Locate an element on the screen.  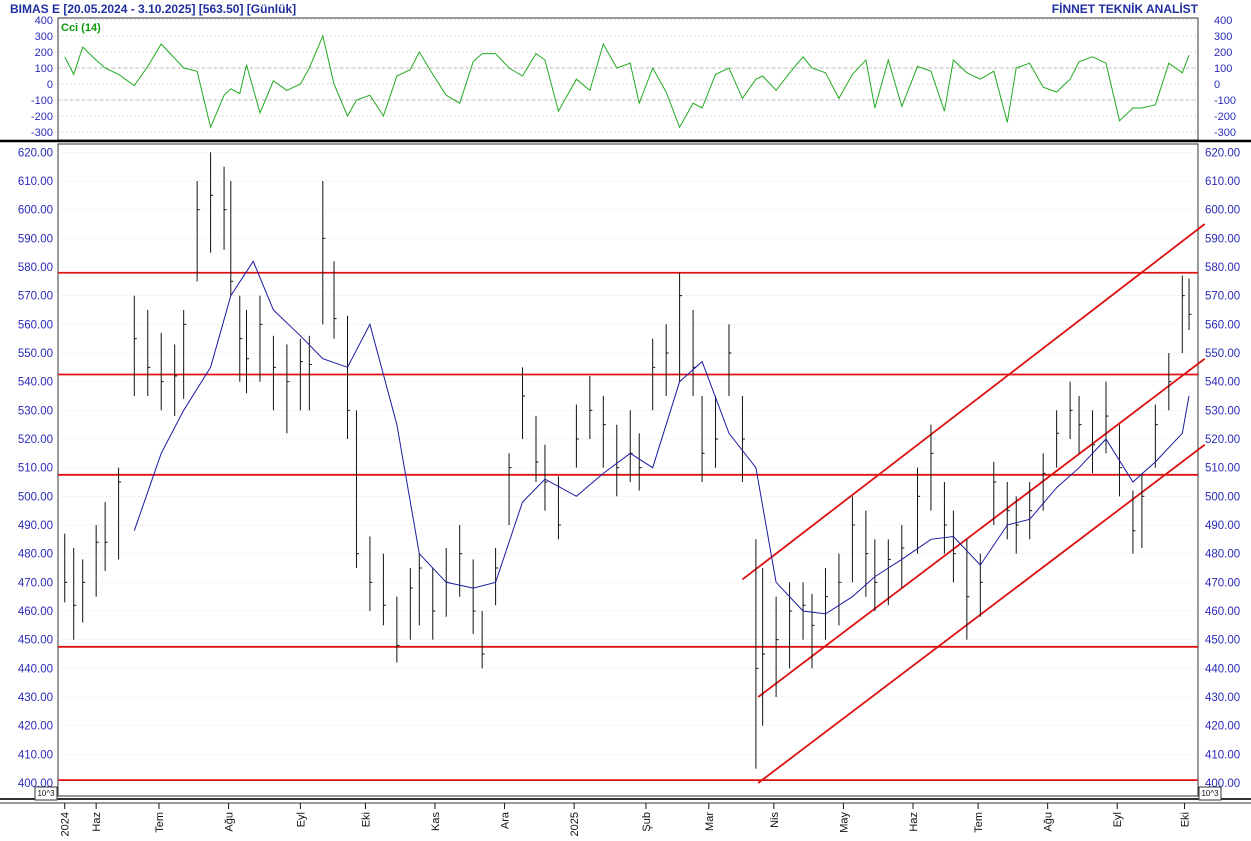
price-y-tick-label-left: 540.00 is located at coordinates (35, 383).